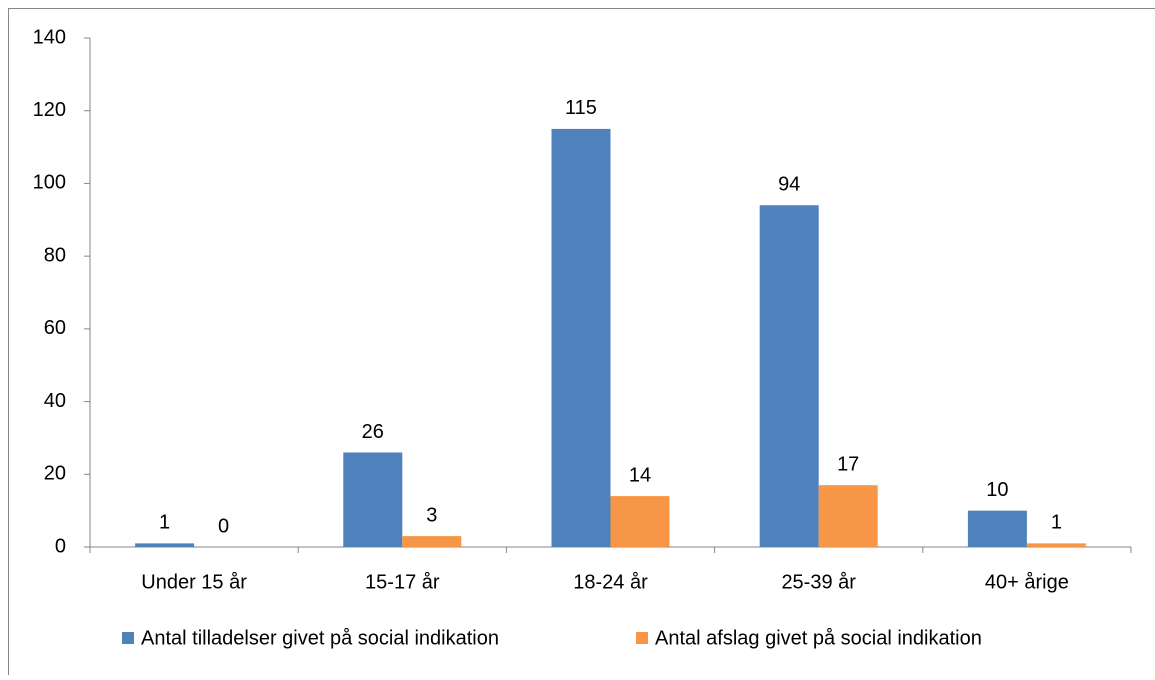 Image resolution: width=1155 pixels, height=680 pixels. I want to click on y-tick-label: 140, so click(49, 37).